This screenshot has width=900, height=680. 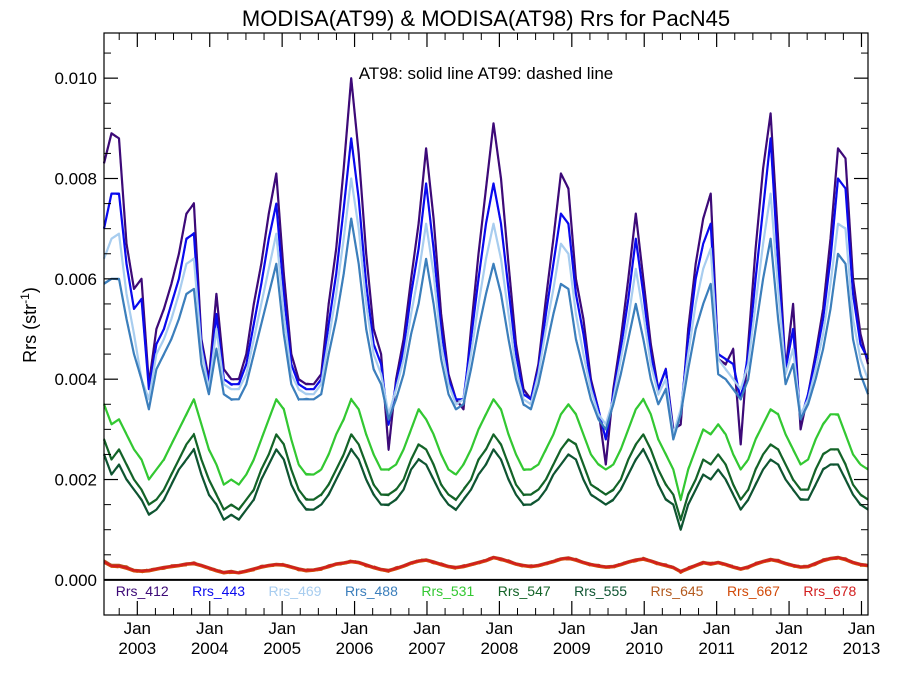 I want to click on legend-entry-rrs-443: Rrs_443, so click(x=218, y=591).